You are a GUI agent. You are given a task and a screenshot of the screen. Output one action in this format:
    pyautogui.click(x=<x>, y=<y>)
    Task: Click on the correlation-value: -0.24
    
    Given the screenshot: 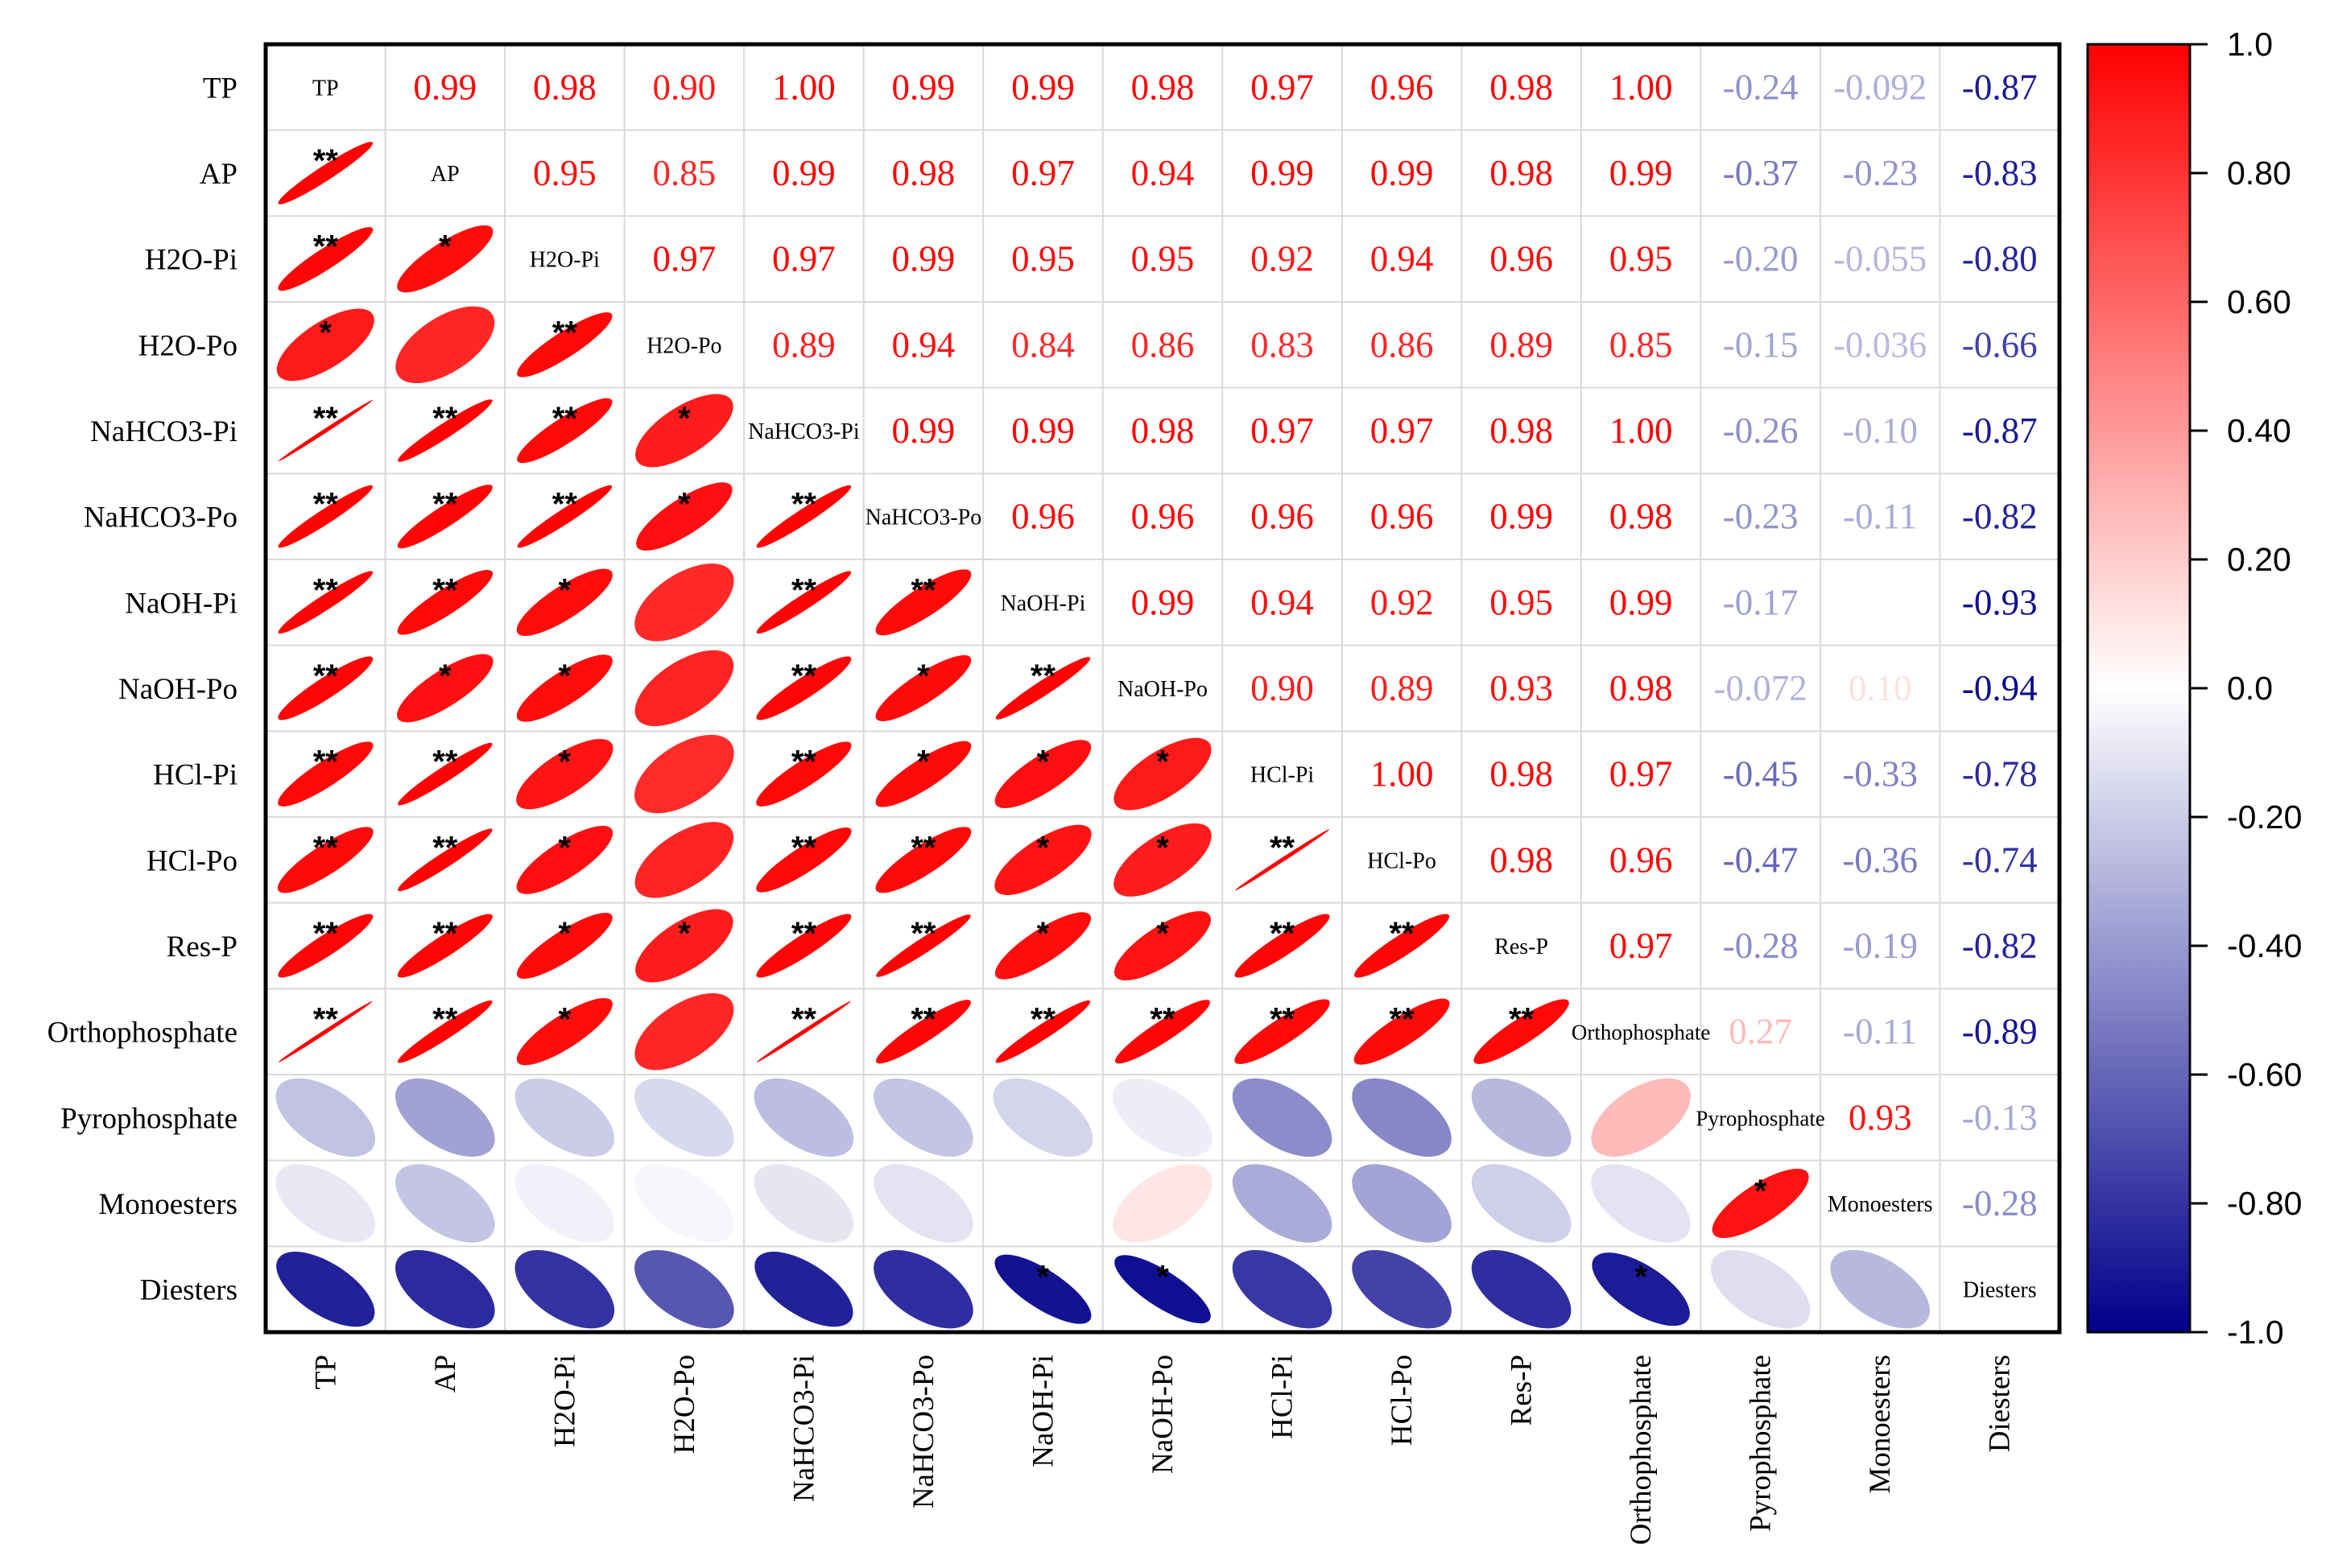 What is the action you would take?
    pyautogui.click(x=1761, y=87)
    